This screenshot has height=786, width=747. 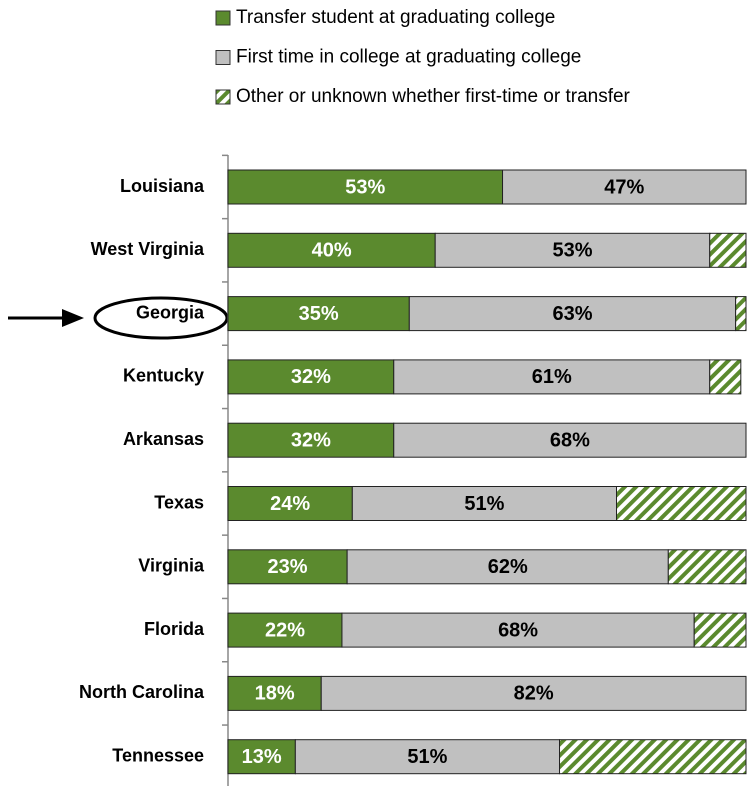 I want to click on value-label: 40%, so click(x=332, y=251).